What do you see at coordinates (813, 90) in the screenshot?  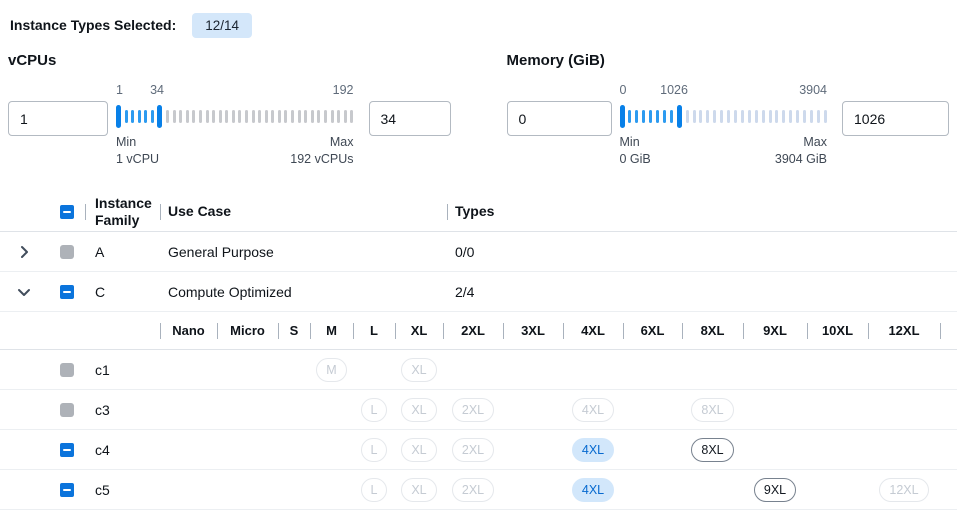 I see `memory-scale-end: 3904` at bounding box center [813, 90].